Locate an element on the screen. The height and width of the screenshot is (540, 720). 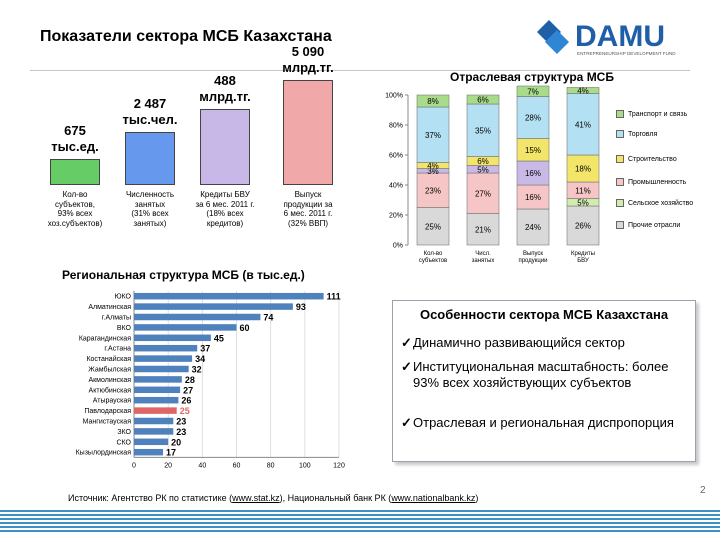
damu-logo-icon: DAMU ENTREPRENEURSHIP DEVELOPMENT FUND is located at coordinates (606, 38).